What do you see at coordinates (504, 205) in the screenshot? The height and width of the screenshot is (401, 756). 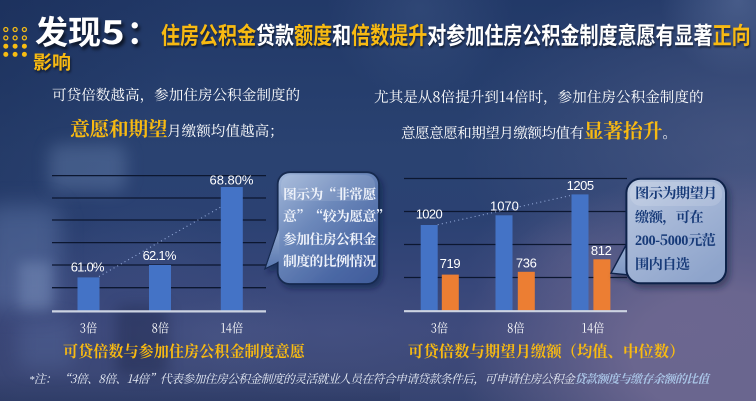 I see `svg-text: 1070` at bounding box center [504, 205].